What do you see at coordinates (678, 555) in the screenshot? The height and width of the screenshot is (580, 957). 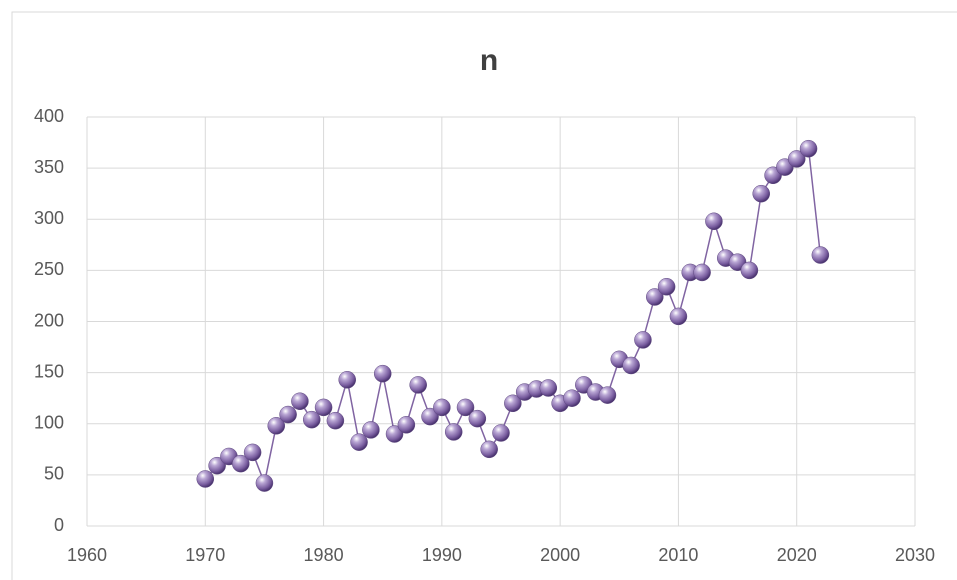 I see `x-tick-label: 2010` at bounding box center [678, 555].